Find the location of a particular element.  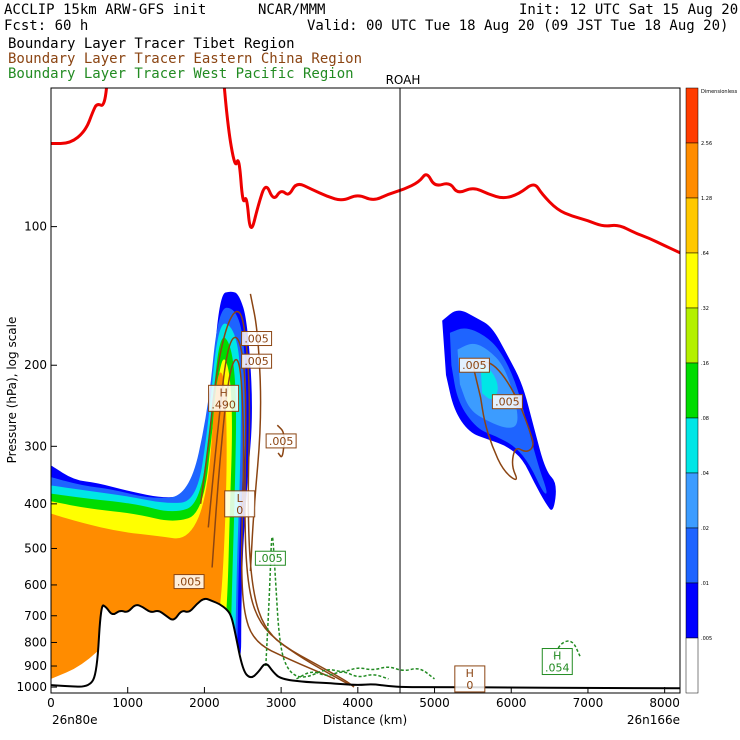

contour-label-4-text-0: .005 is located at coordinates (474, 365).